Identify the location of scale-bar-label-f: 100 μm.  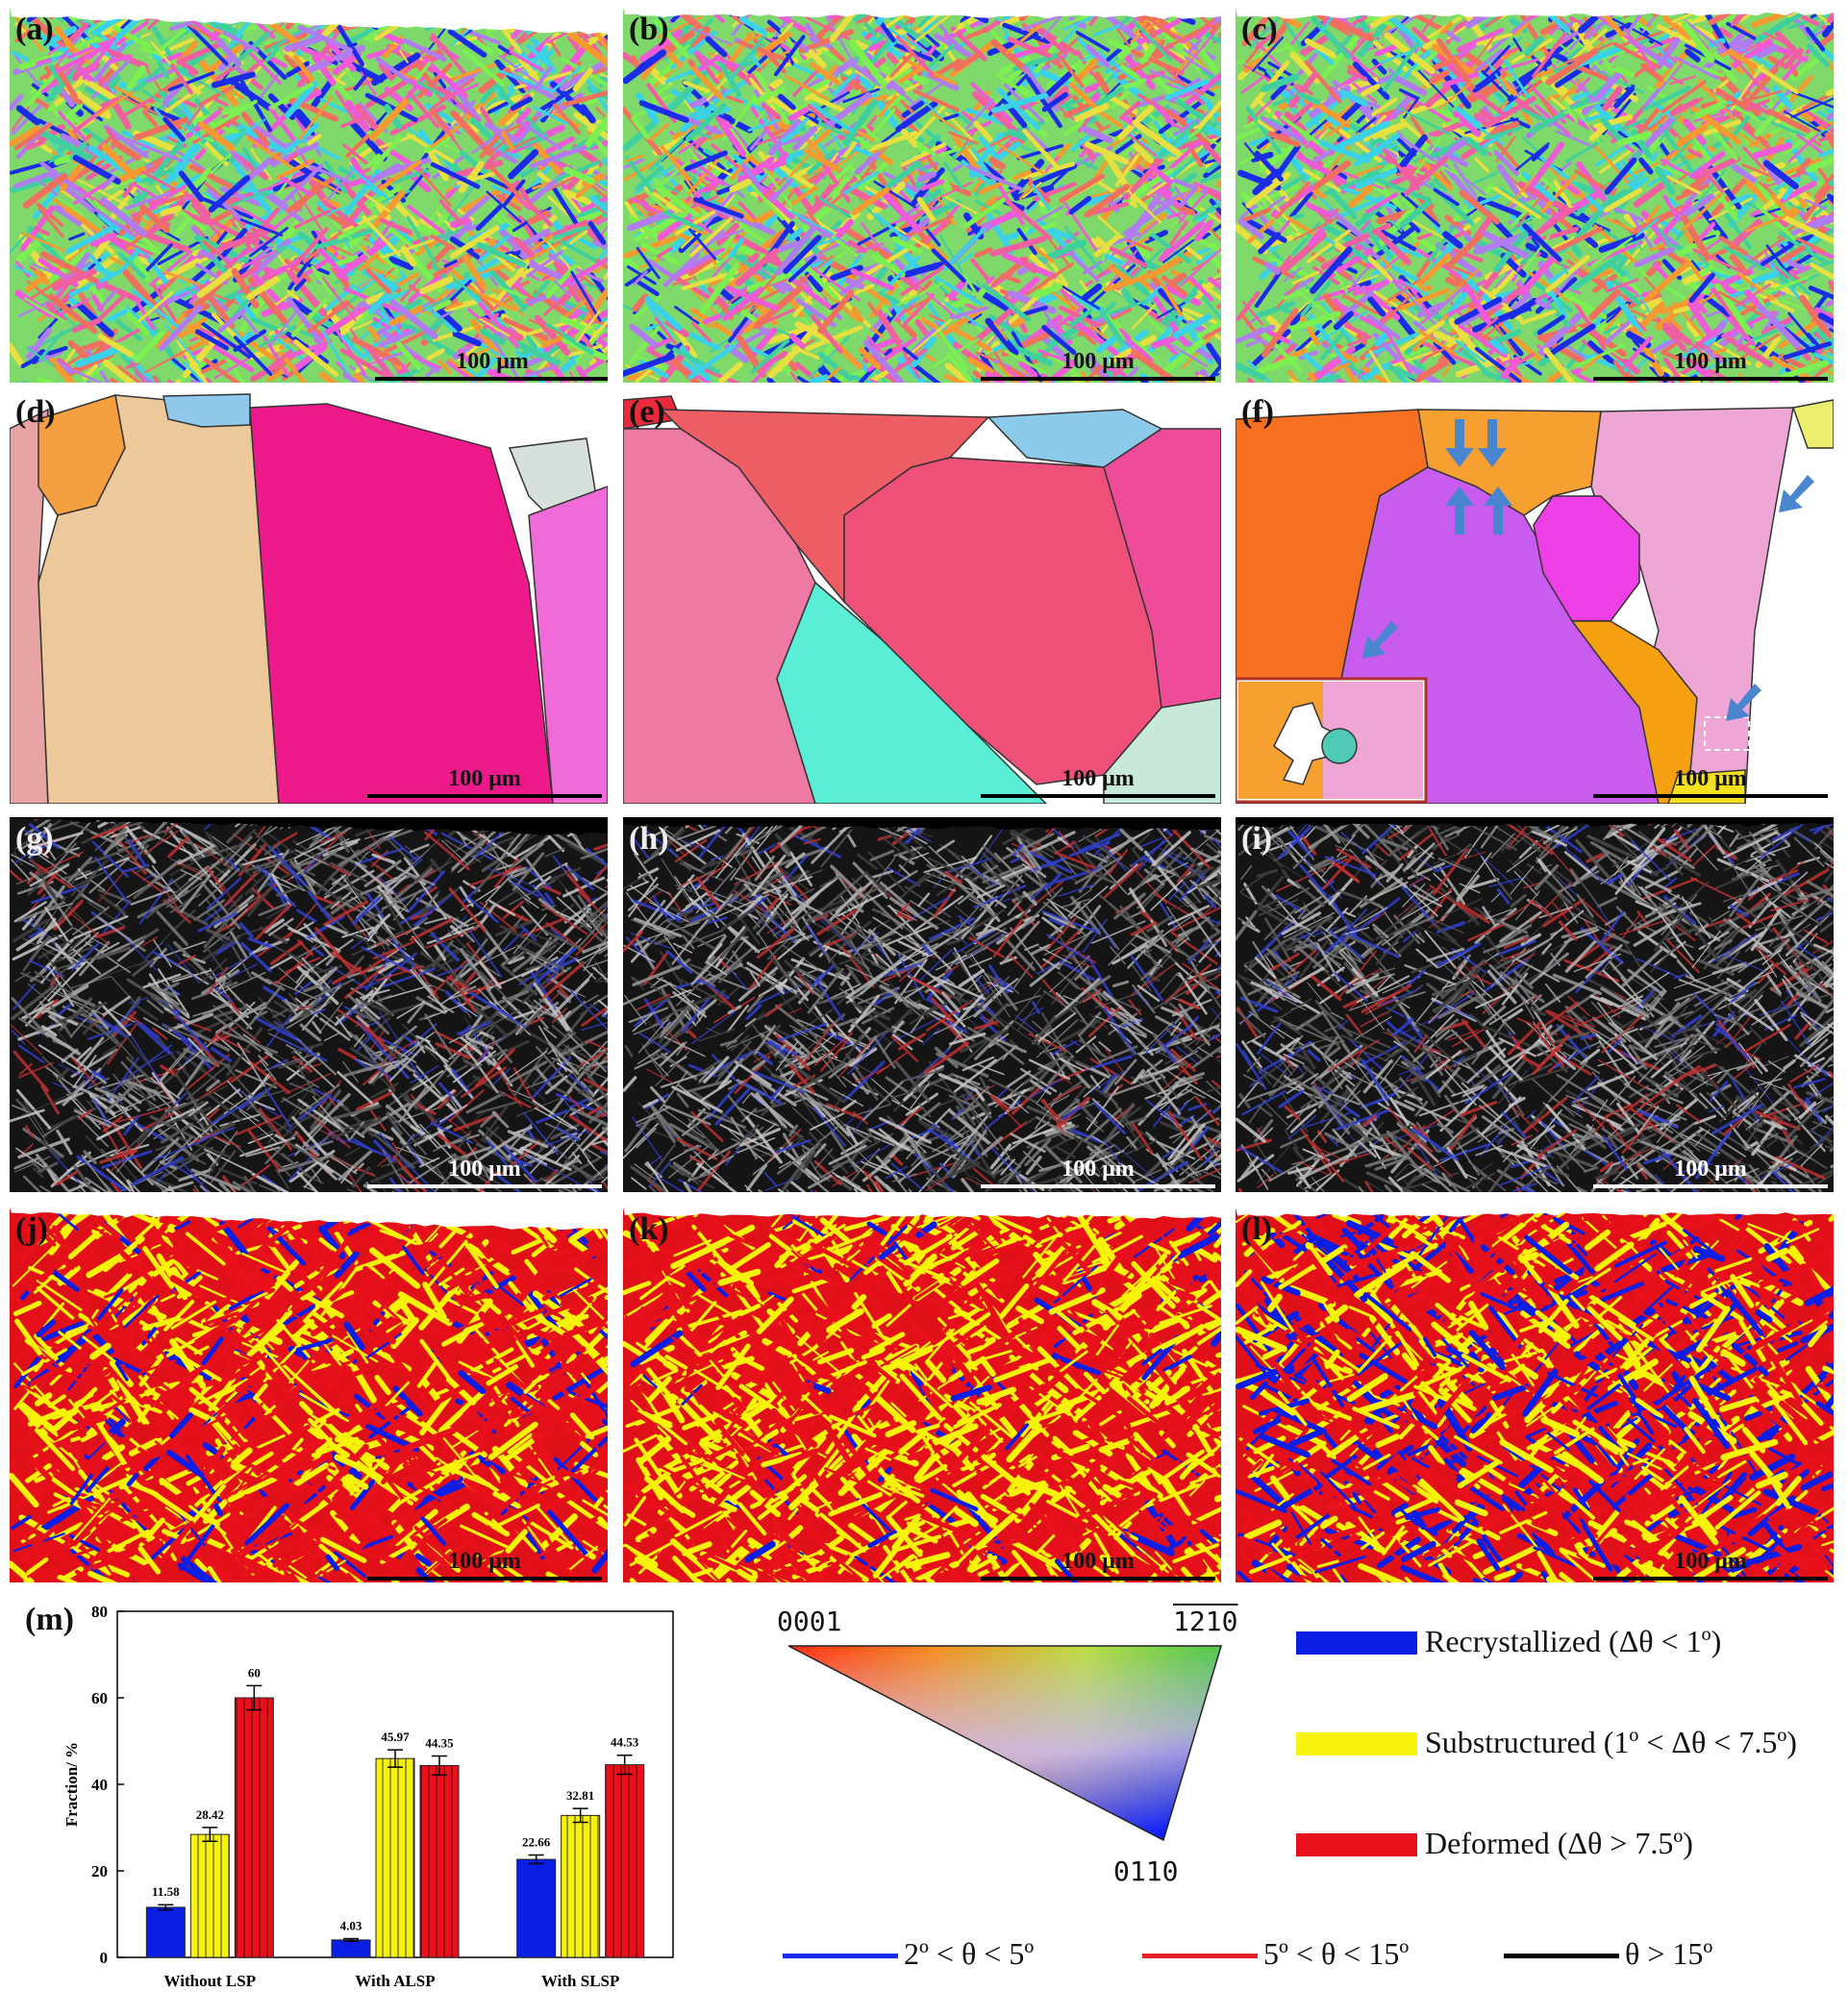
(1710, 778).